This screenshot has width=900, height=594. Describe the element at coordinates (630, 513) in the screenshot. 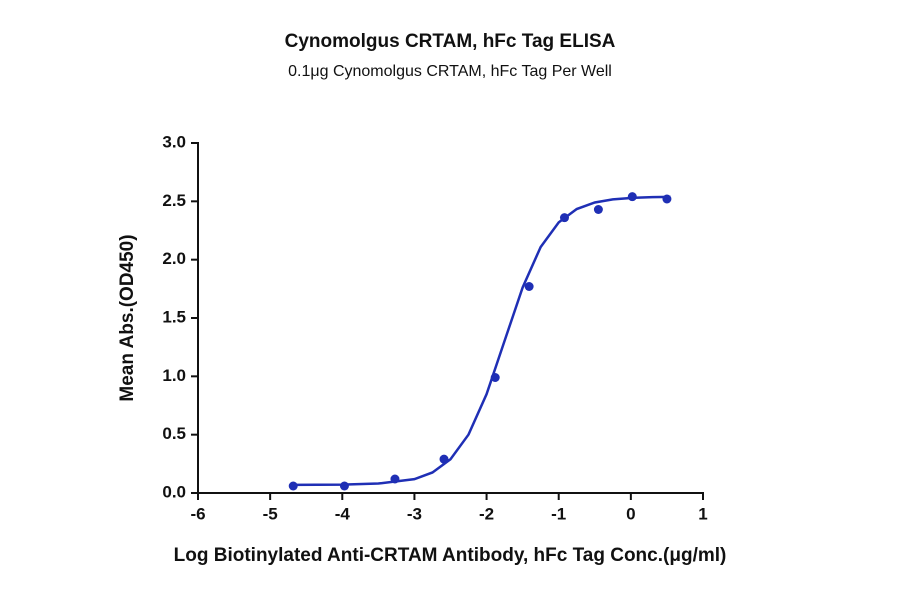

I see `x-tick-label: 0` at that location.